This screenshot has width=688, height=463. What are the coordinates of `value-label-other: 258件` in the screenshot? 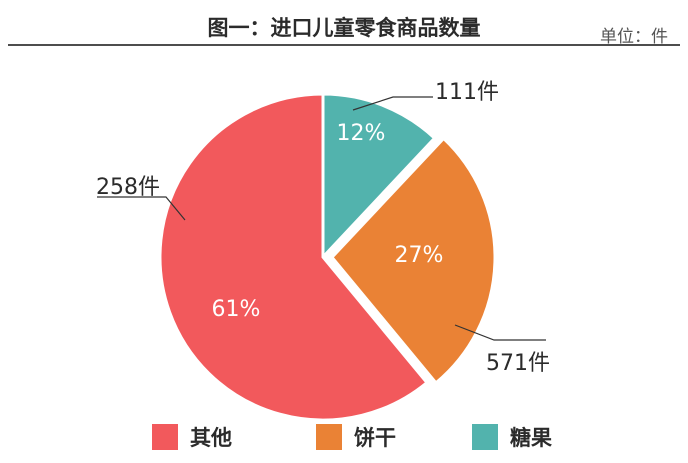 It's located at (128, 187).